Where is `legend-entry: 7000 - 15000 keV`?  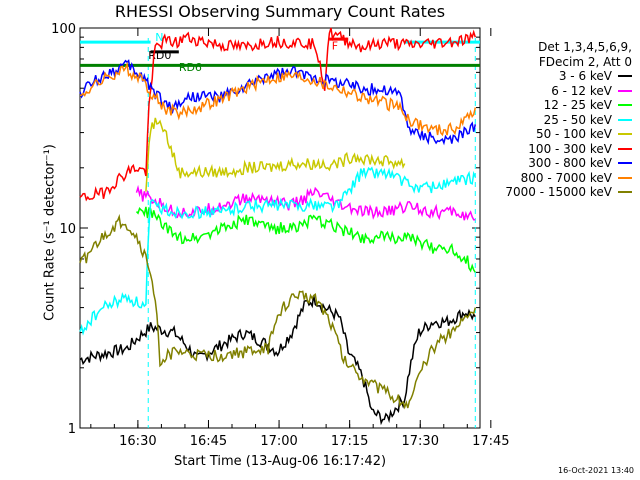 legend-entry: 7000 - 15000 keV is located at coordinates (568, 192).